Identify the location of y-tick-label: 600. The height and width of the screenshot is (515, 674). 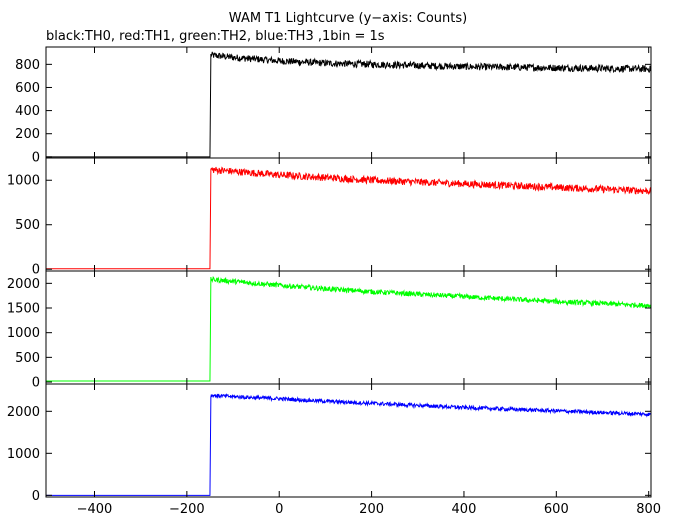
(27, 88).